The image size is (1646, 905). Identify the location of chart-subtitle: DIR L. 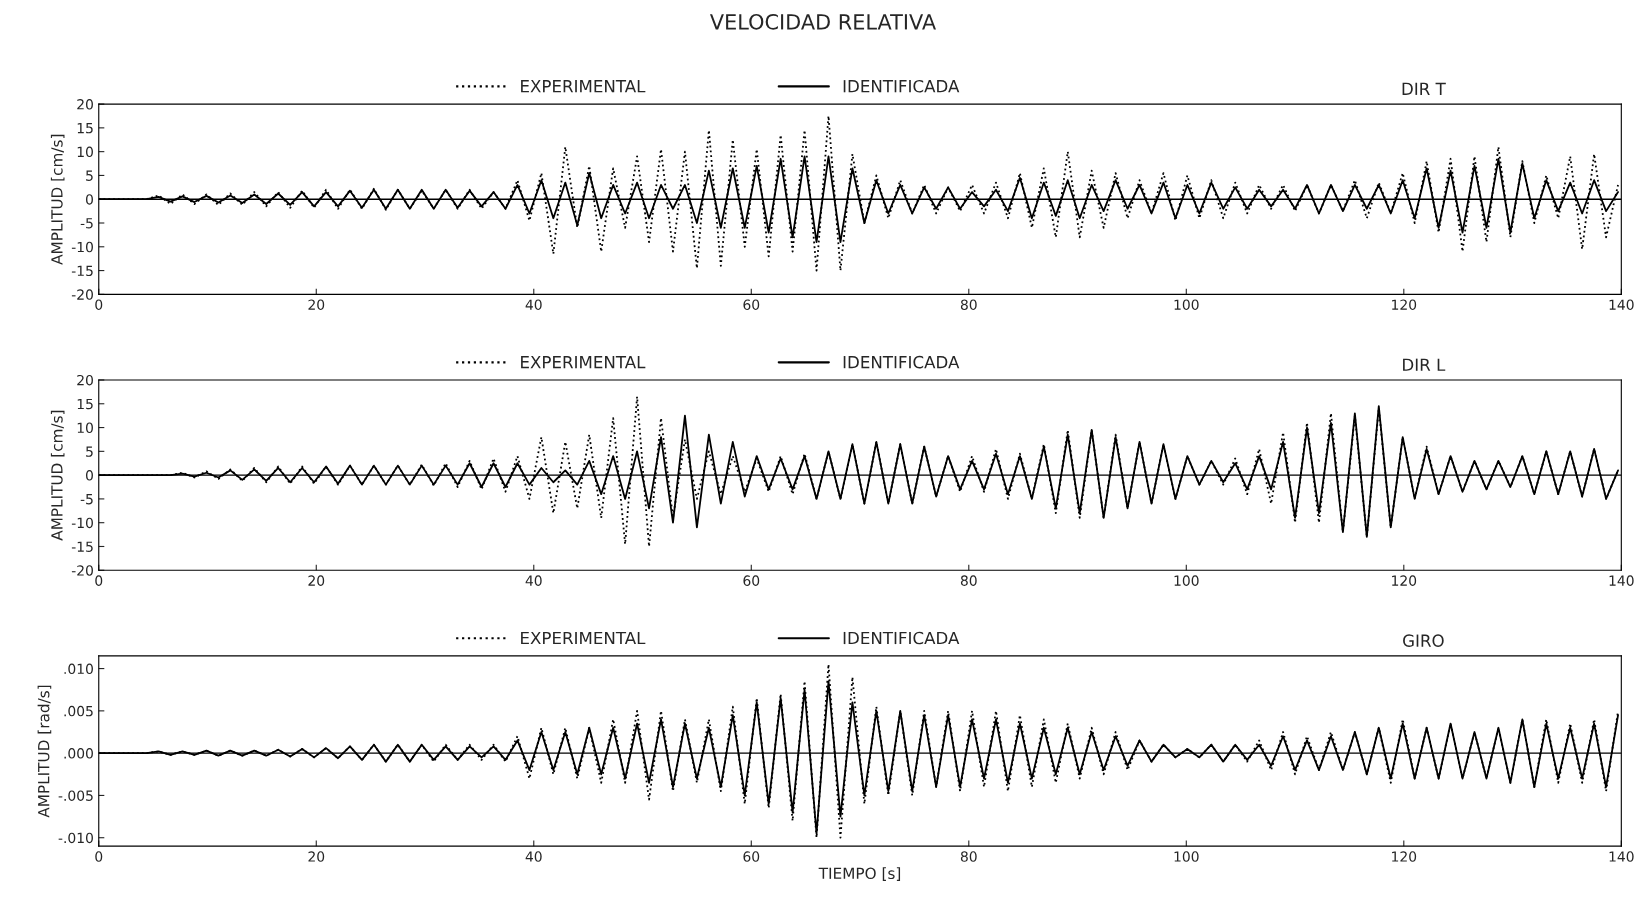
(1424, 364).